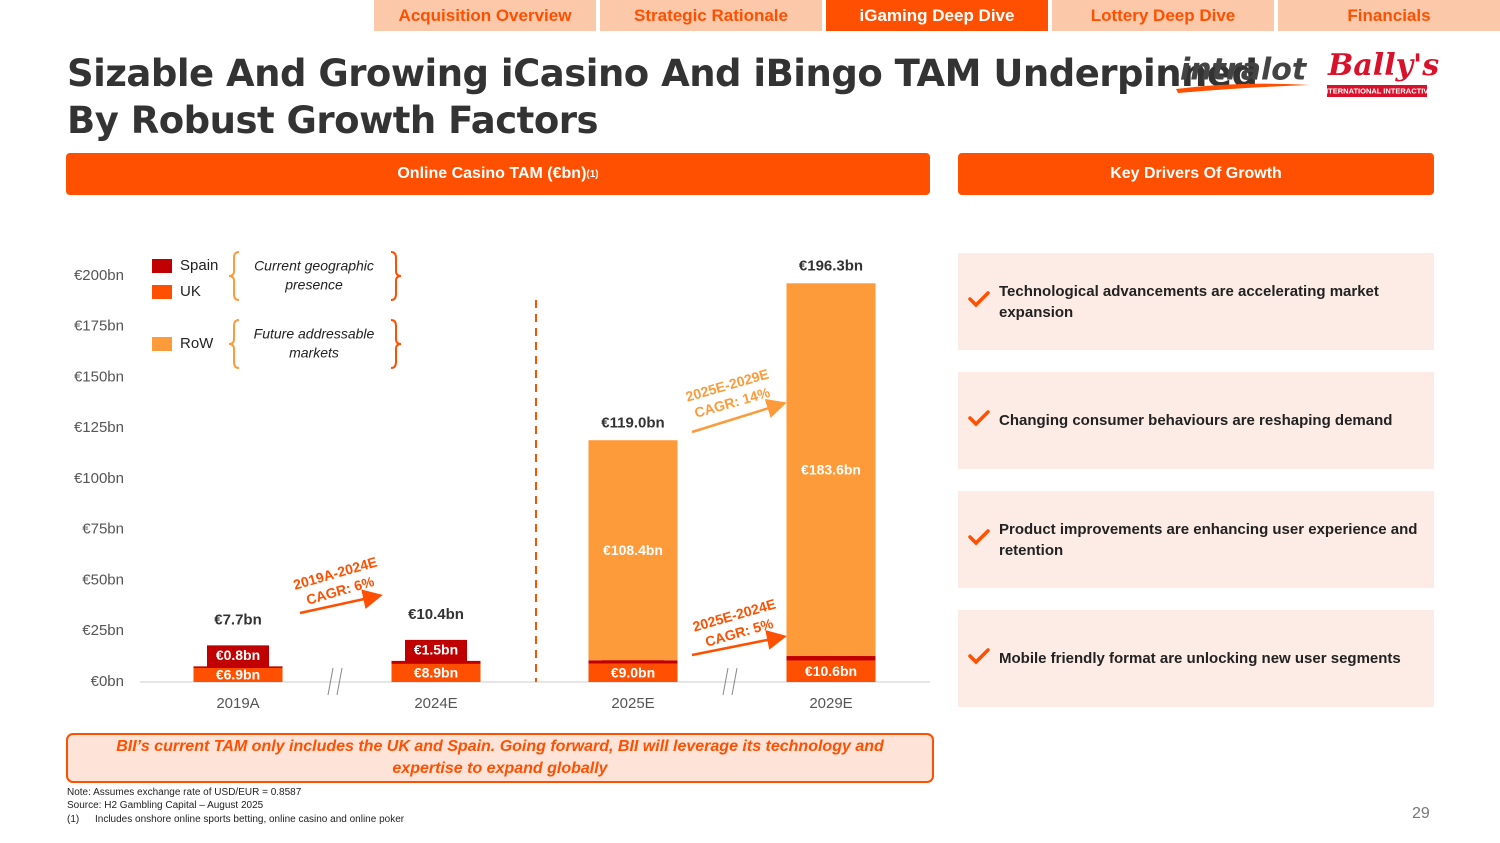 This screenshot has width=1500, height=843. Describe the element at coordinates (492, 173) in the screenshot. I see `chart-title: Online Casino TAM (€bn)` at that location.